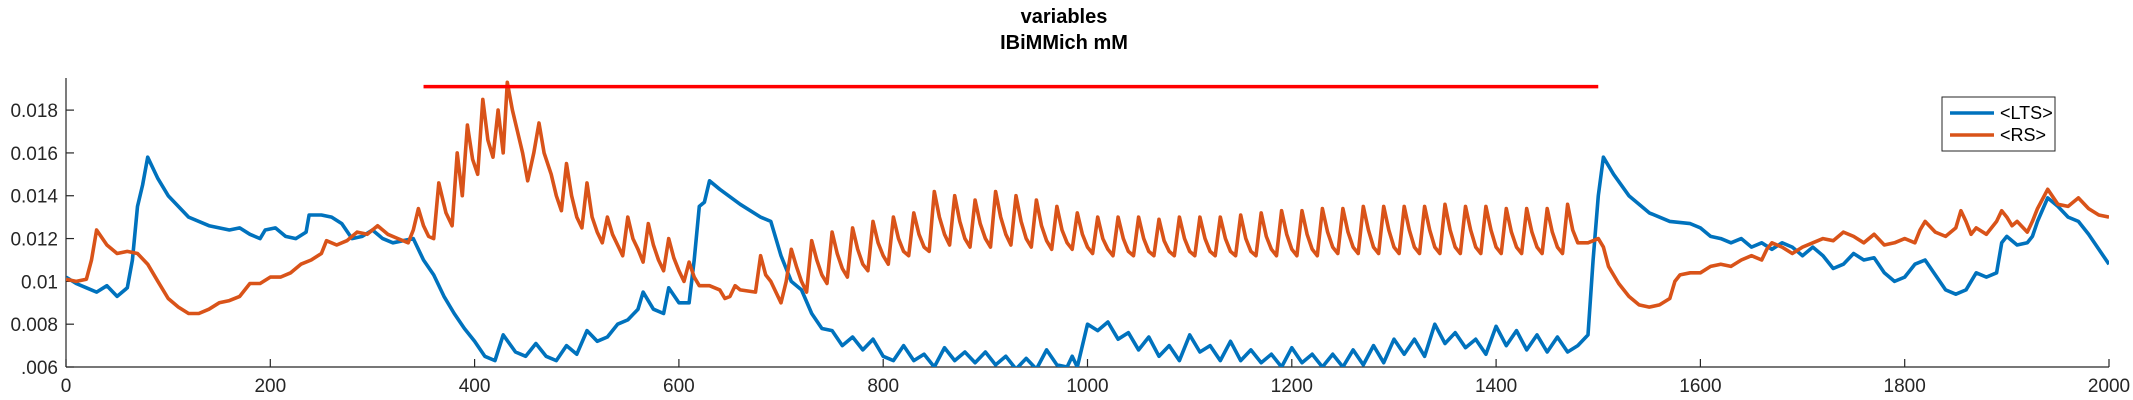 This screenshot has height=400, width=2133. What do you see at coordinates (34, 197) in the screenshot?
I see `y-tick-label: 0.014` at bounding box center [34, 197].